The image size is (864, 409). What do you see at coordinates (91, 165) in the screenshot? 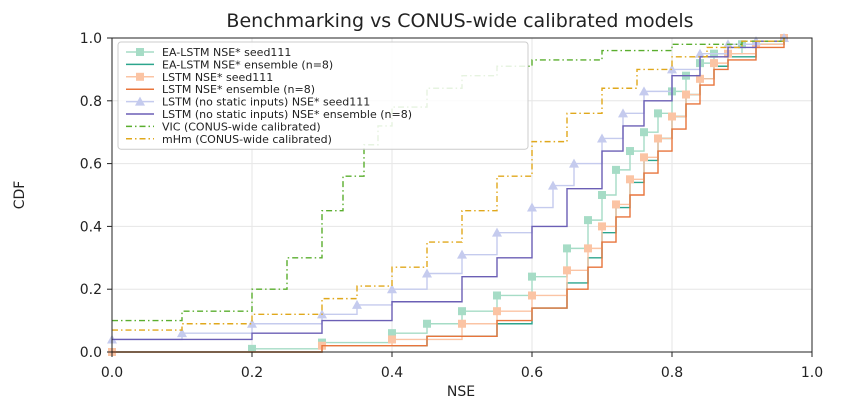
I see `y-tick-label: 0.6` at bounding box center [91, 165].